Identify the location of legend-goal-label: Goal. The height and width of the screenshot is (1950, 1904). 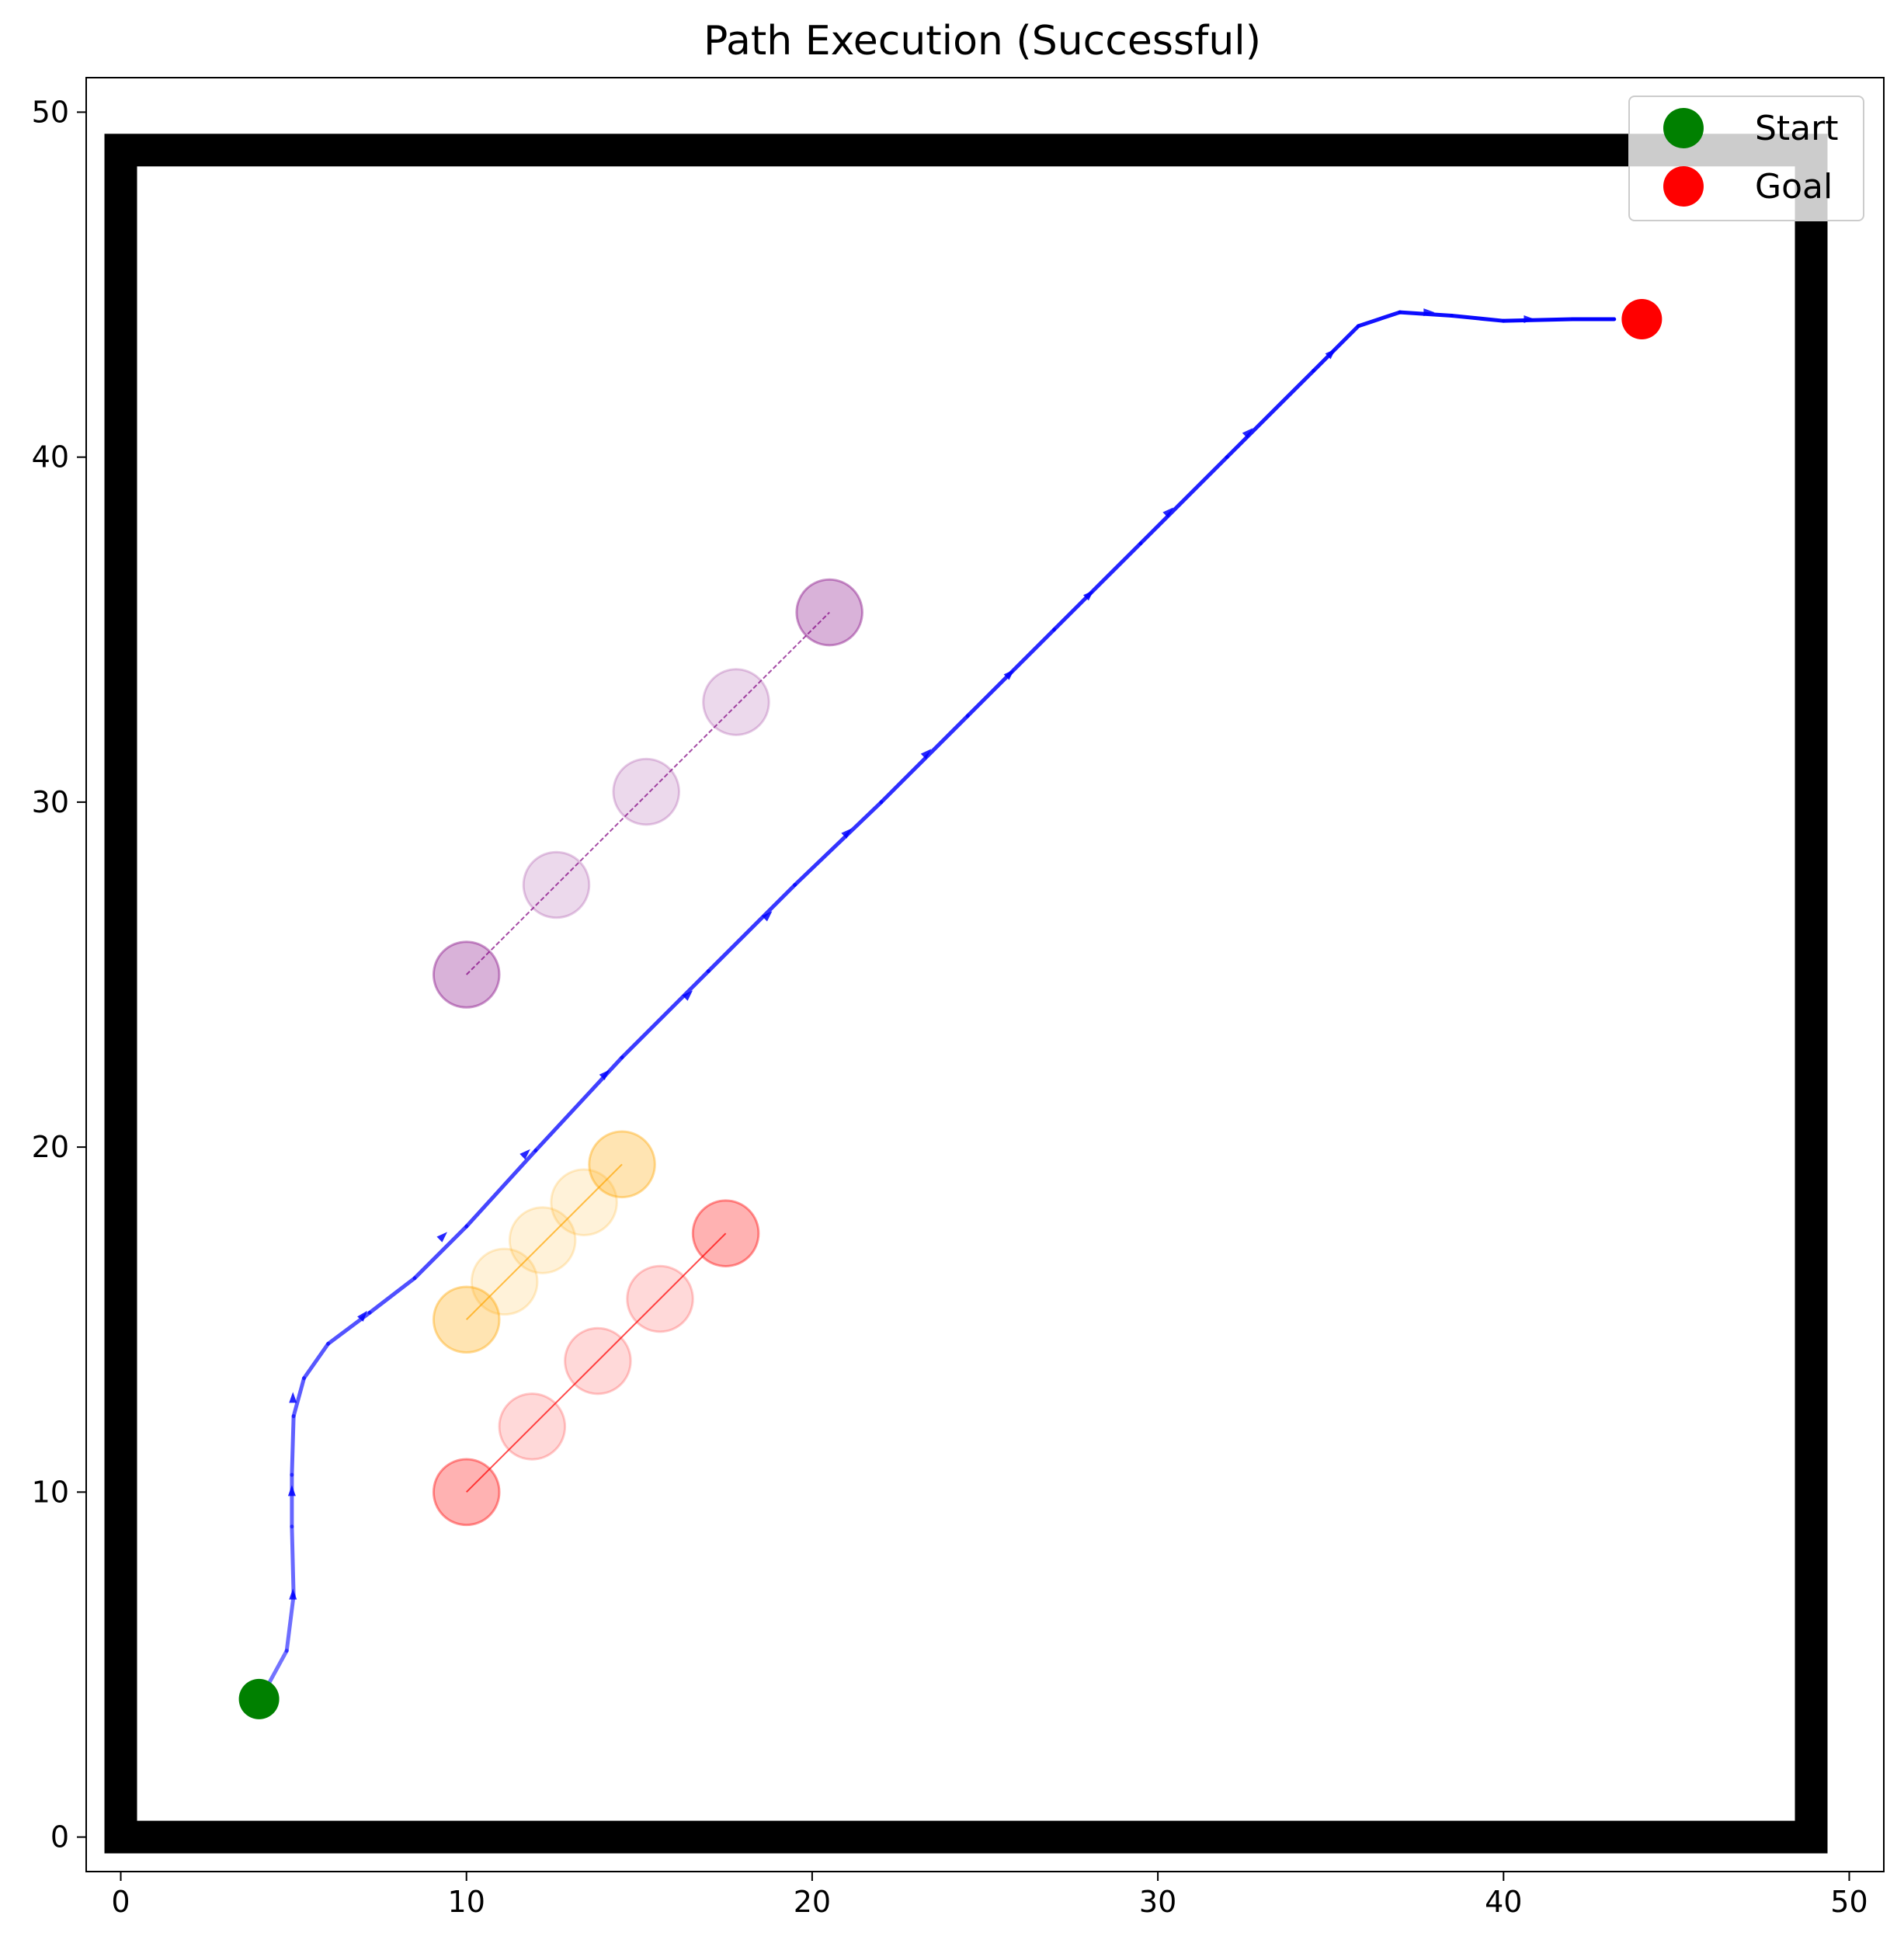
(1794, 187).